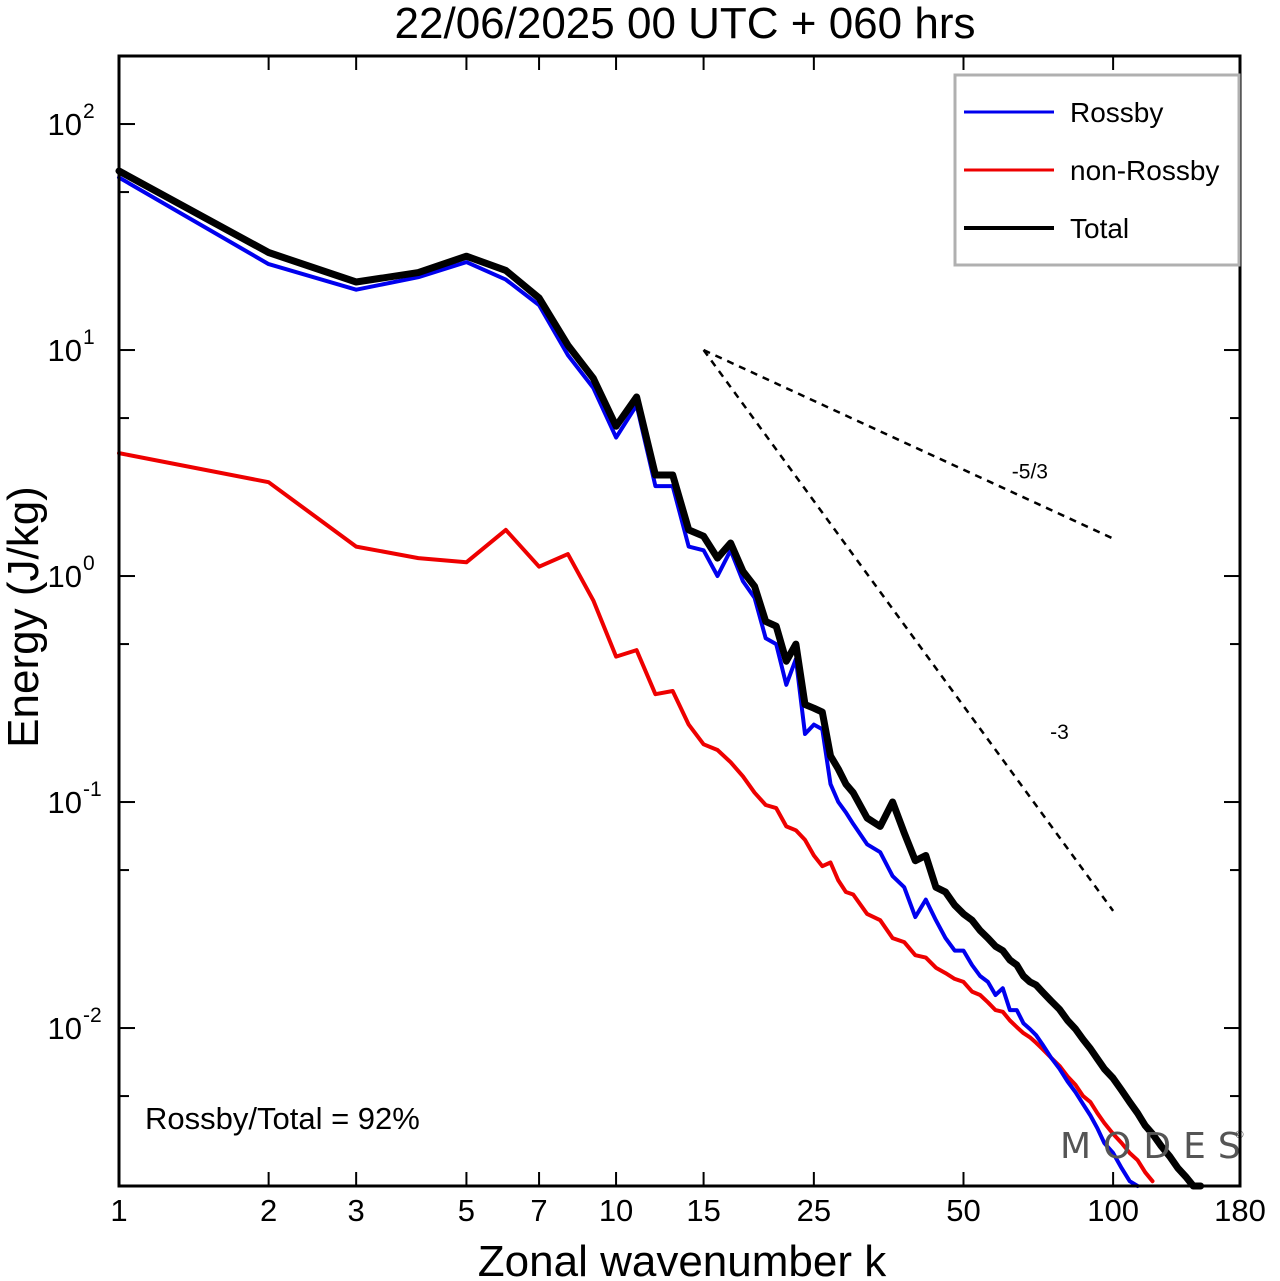 The image size is (1280, 1281). What do you see at coordinates (89, 563) in the screenshot?
I see `y-tick-label-exponent: 0` at bounding box center [89, 563].